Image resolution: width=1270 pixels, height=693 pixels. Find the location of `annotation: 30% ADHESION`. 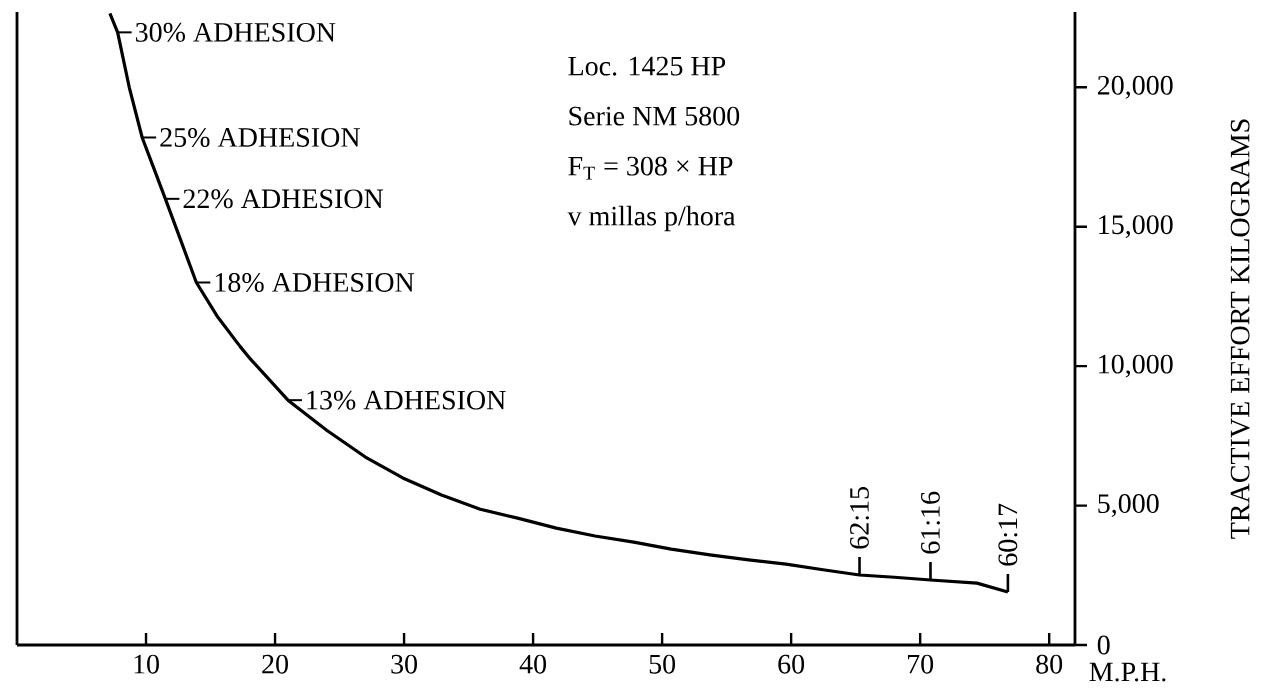

annotation: 30% ADHESION is located at coordinates (235, 32).